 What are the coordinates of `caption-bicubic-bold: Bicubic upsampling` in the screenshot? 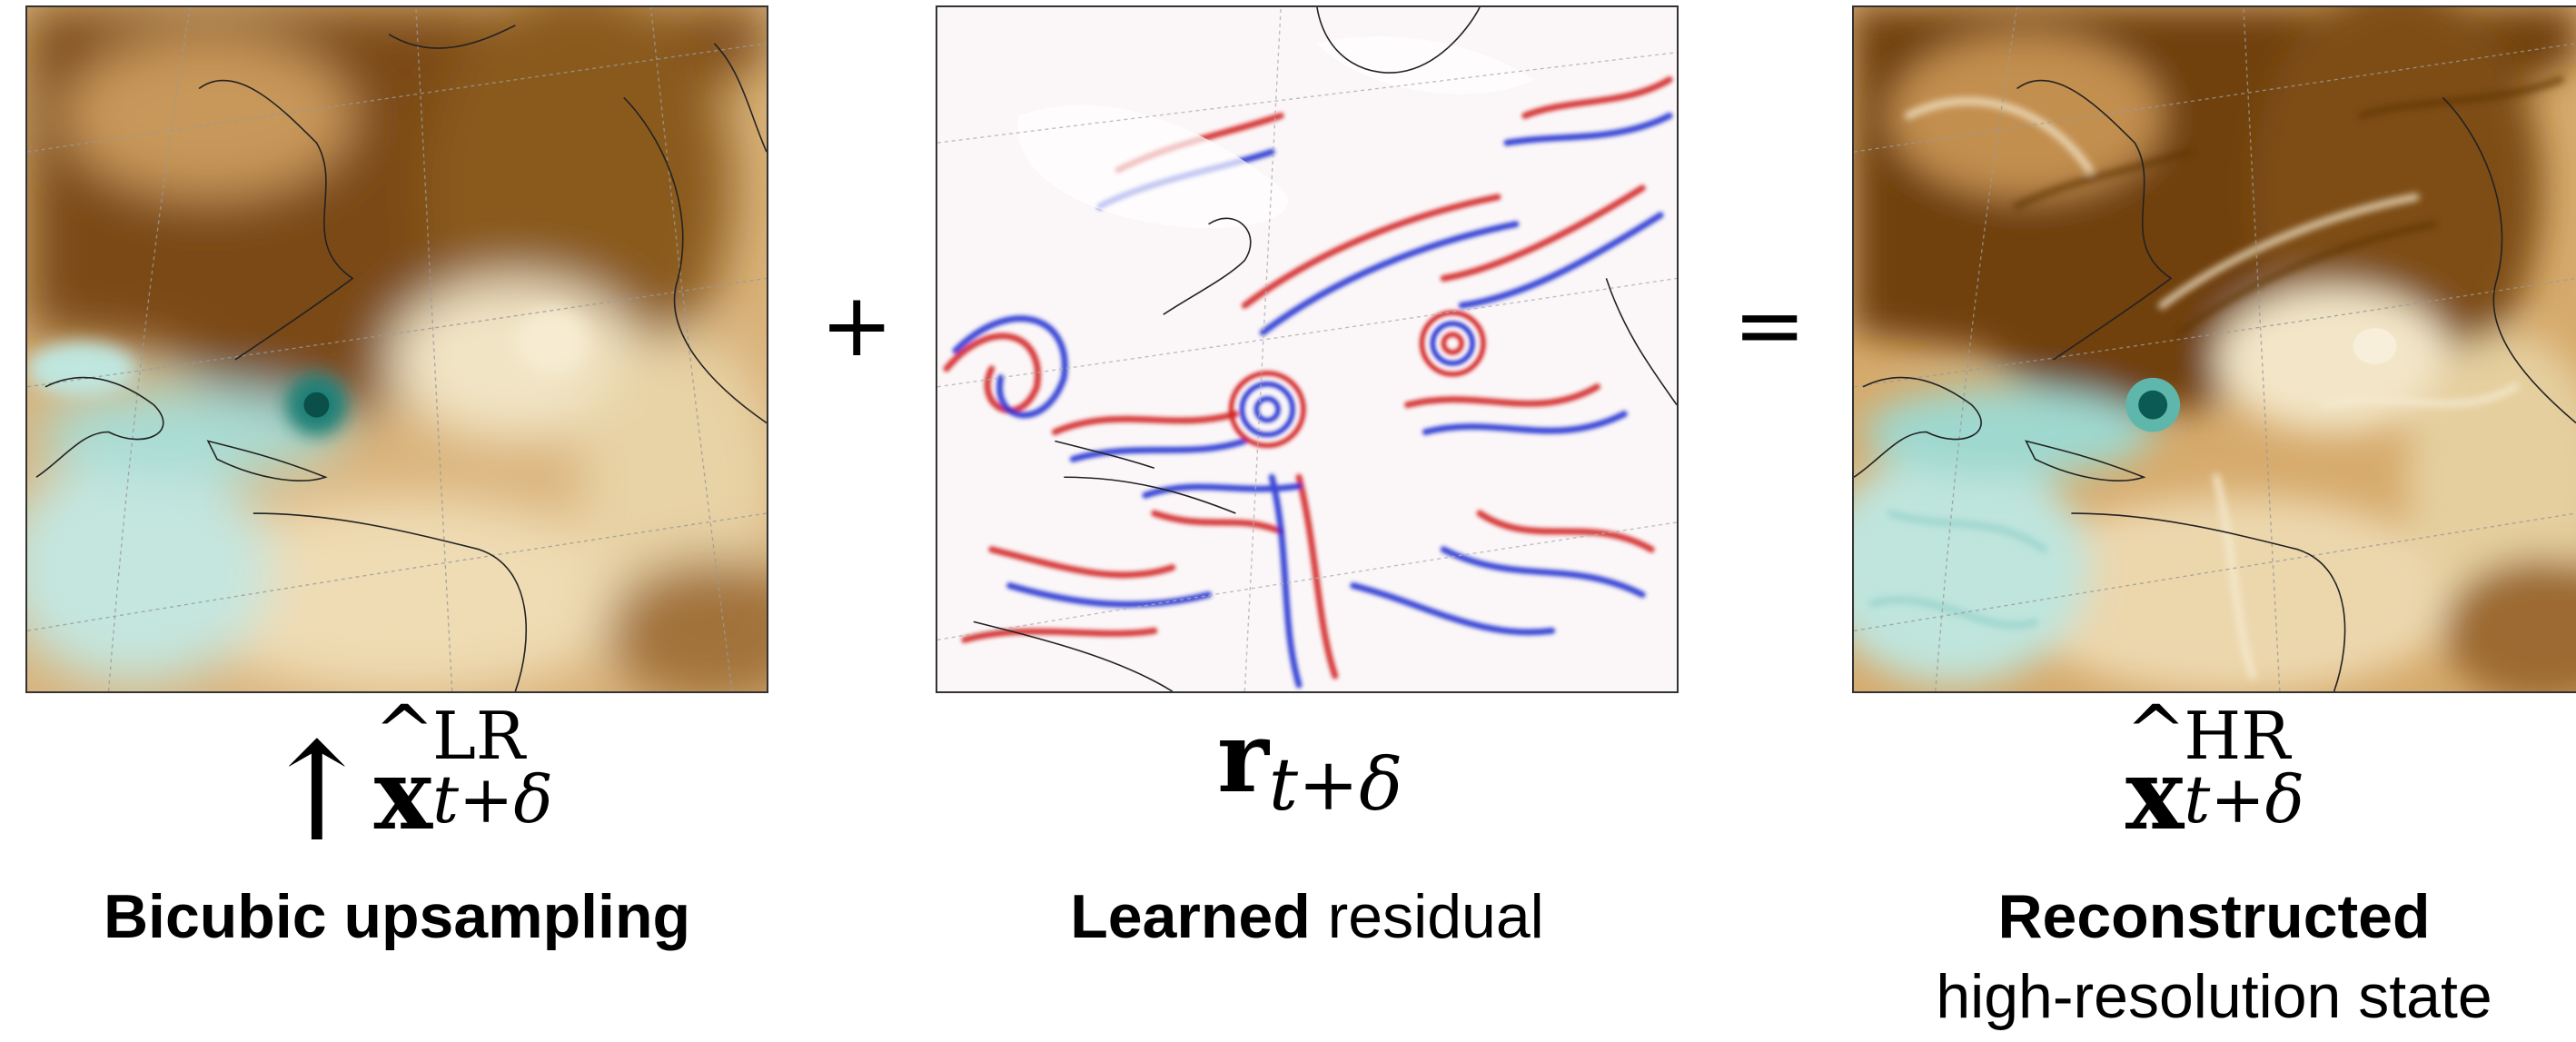 It's located at (397, 917).